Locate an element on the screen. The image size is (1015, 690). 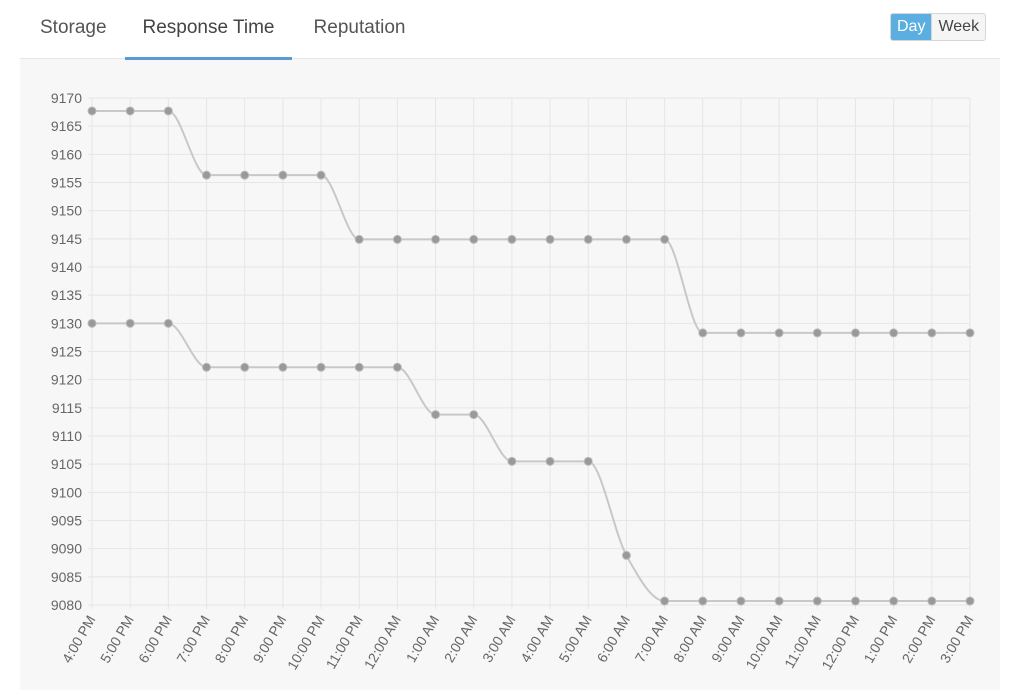
y-tick-label: 9095 is located at coordinates (66, 521).